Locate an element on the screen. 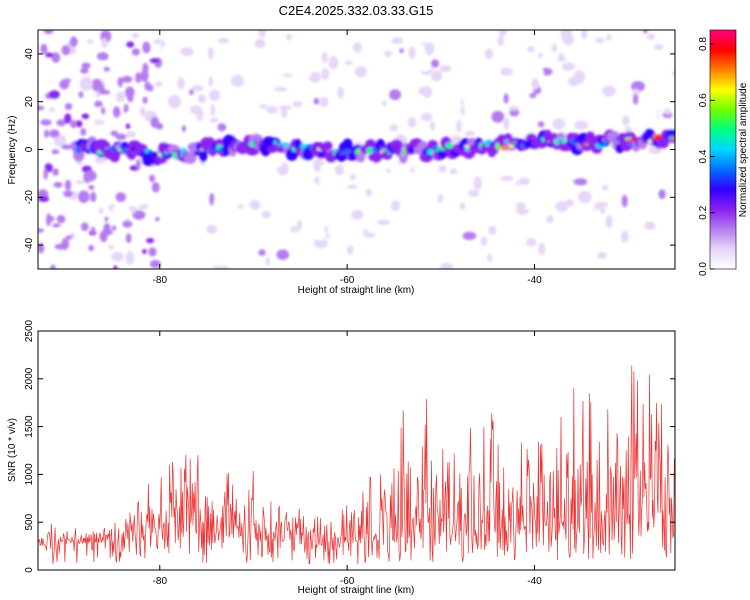 The height and width of the screenshot is (600, 750). spectrogram-y-tick-label: 40 is located at coordinates (29, 54).